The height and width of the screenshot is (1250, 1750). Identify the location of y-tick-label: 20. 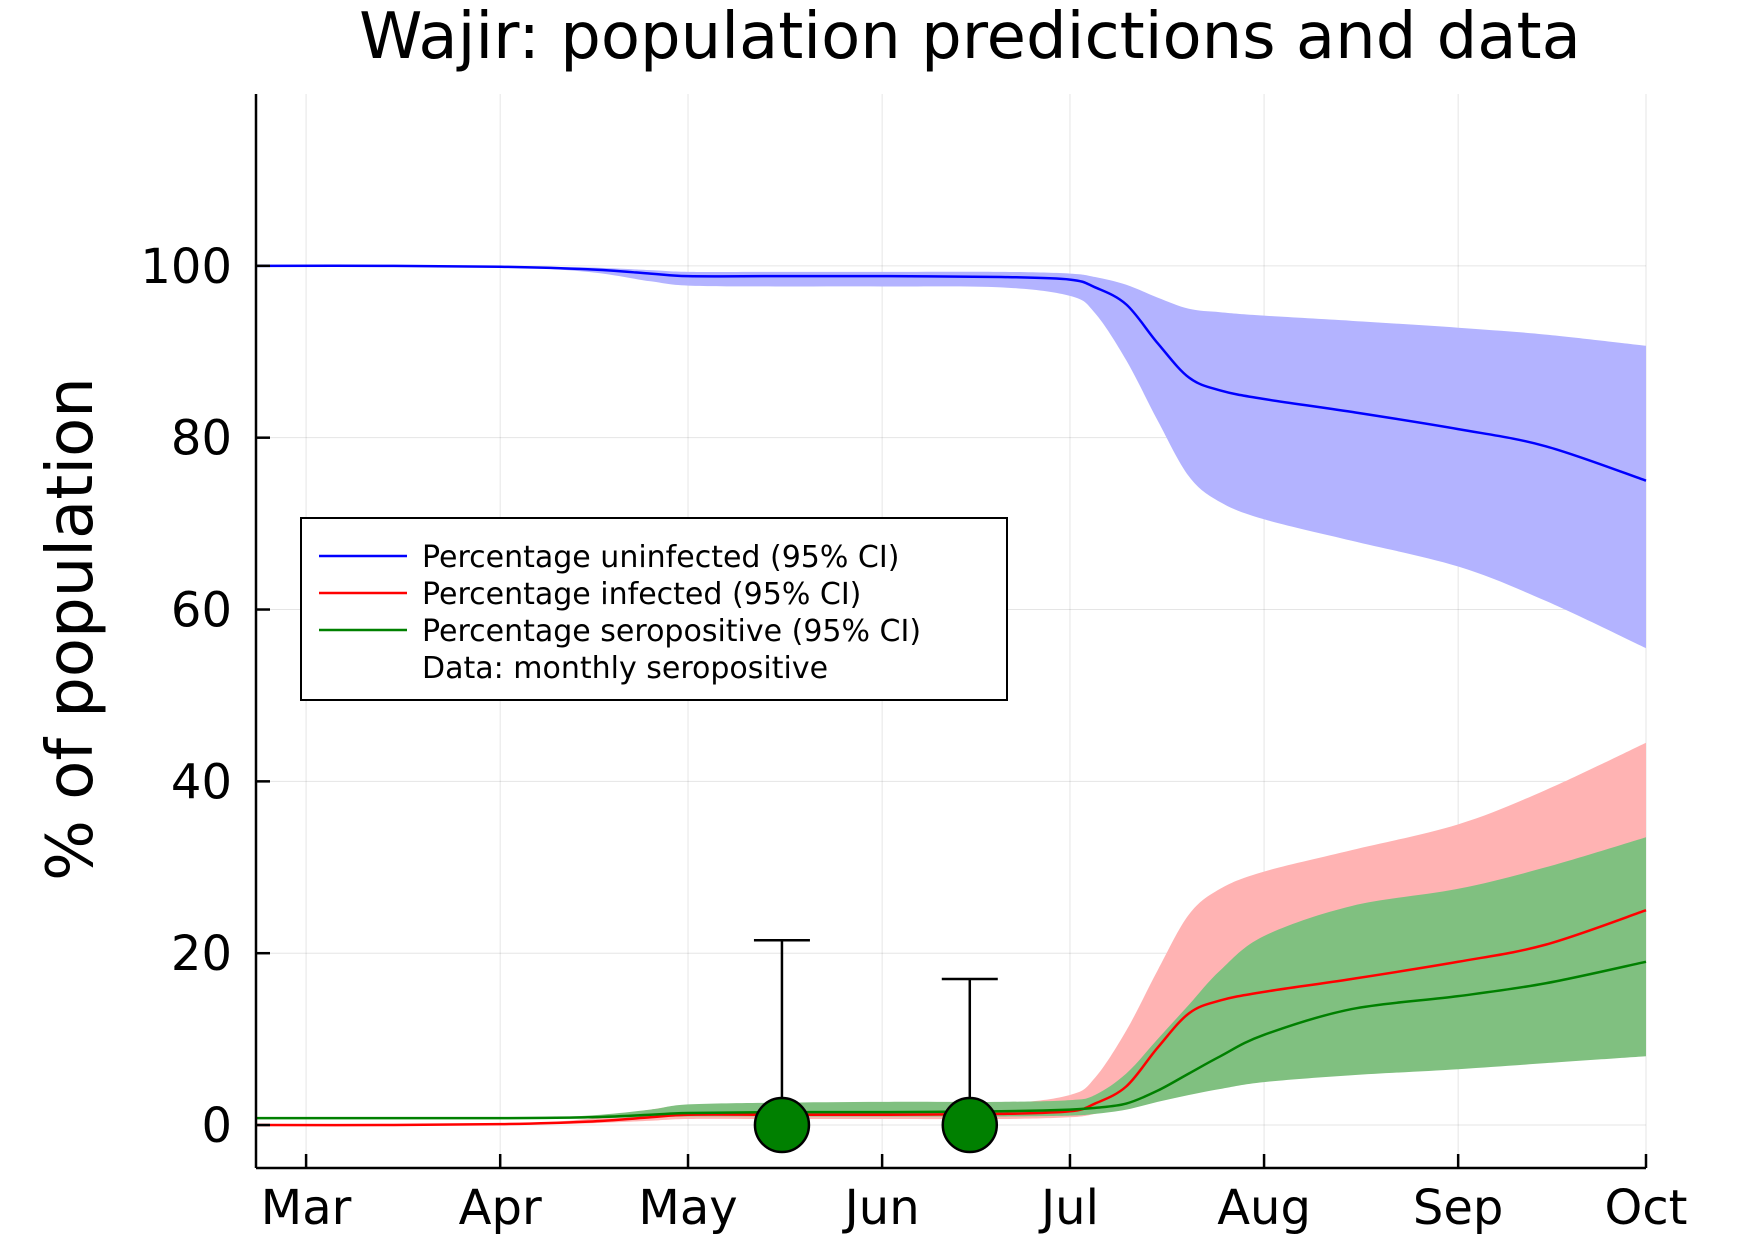
(201, 954).